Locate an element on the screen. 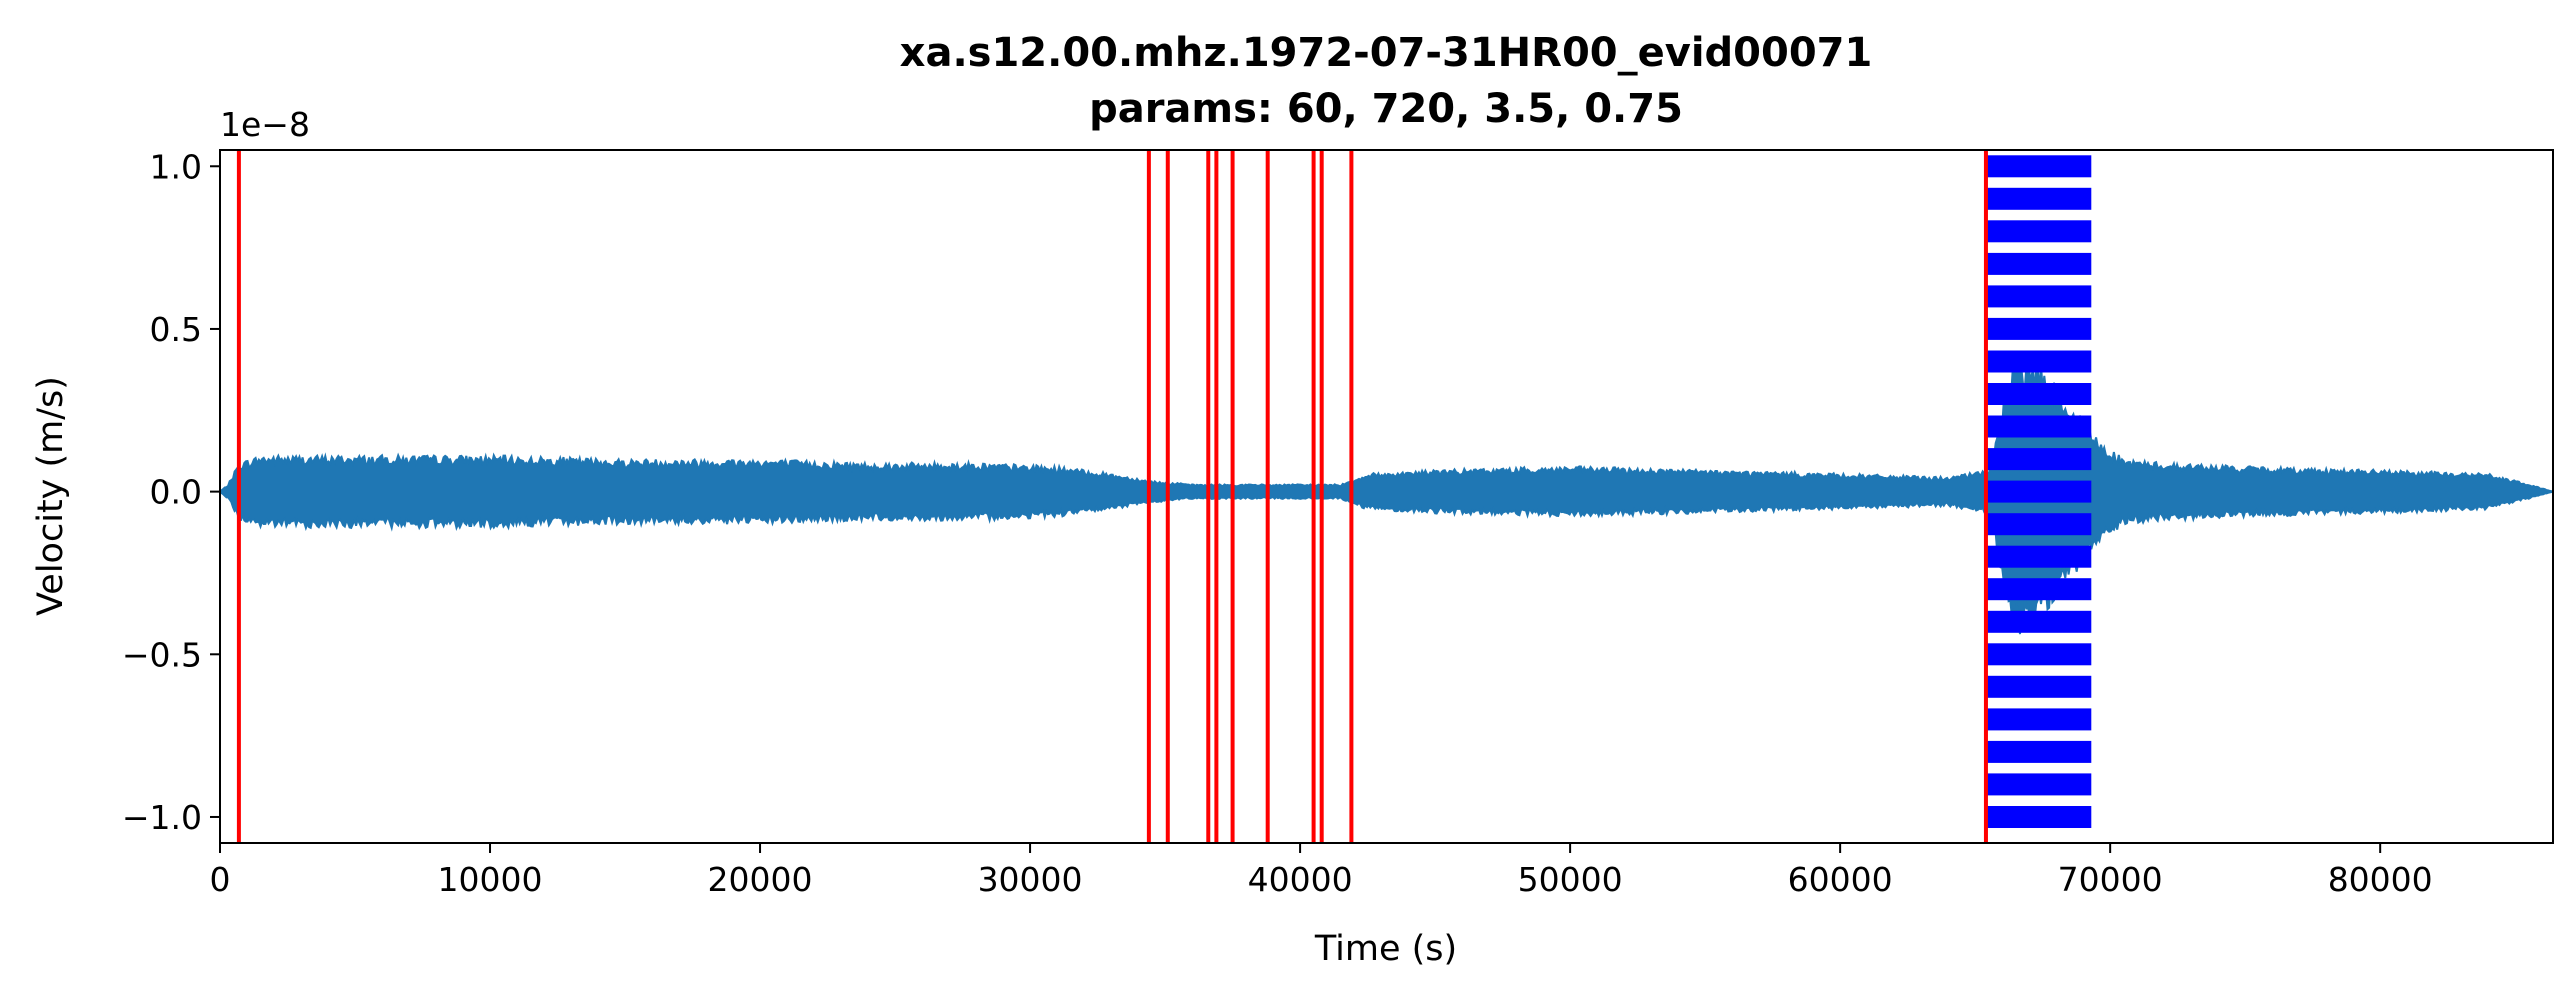 This screenshot has width=2573, height=1003. y-axis: −1.0 −0.5 0.0 0.5 1.0 is located at coordinates (171, 492).